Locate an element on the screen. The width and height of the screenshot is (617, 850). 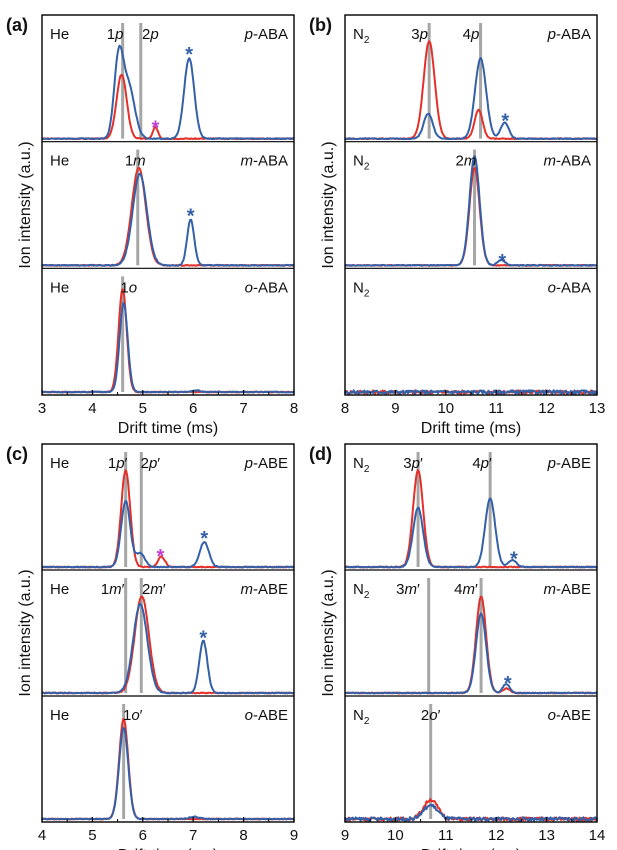
sample-label: p-ABE is located at coordinates (569, 463).